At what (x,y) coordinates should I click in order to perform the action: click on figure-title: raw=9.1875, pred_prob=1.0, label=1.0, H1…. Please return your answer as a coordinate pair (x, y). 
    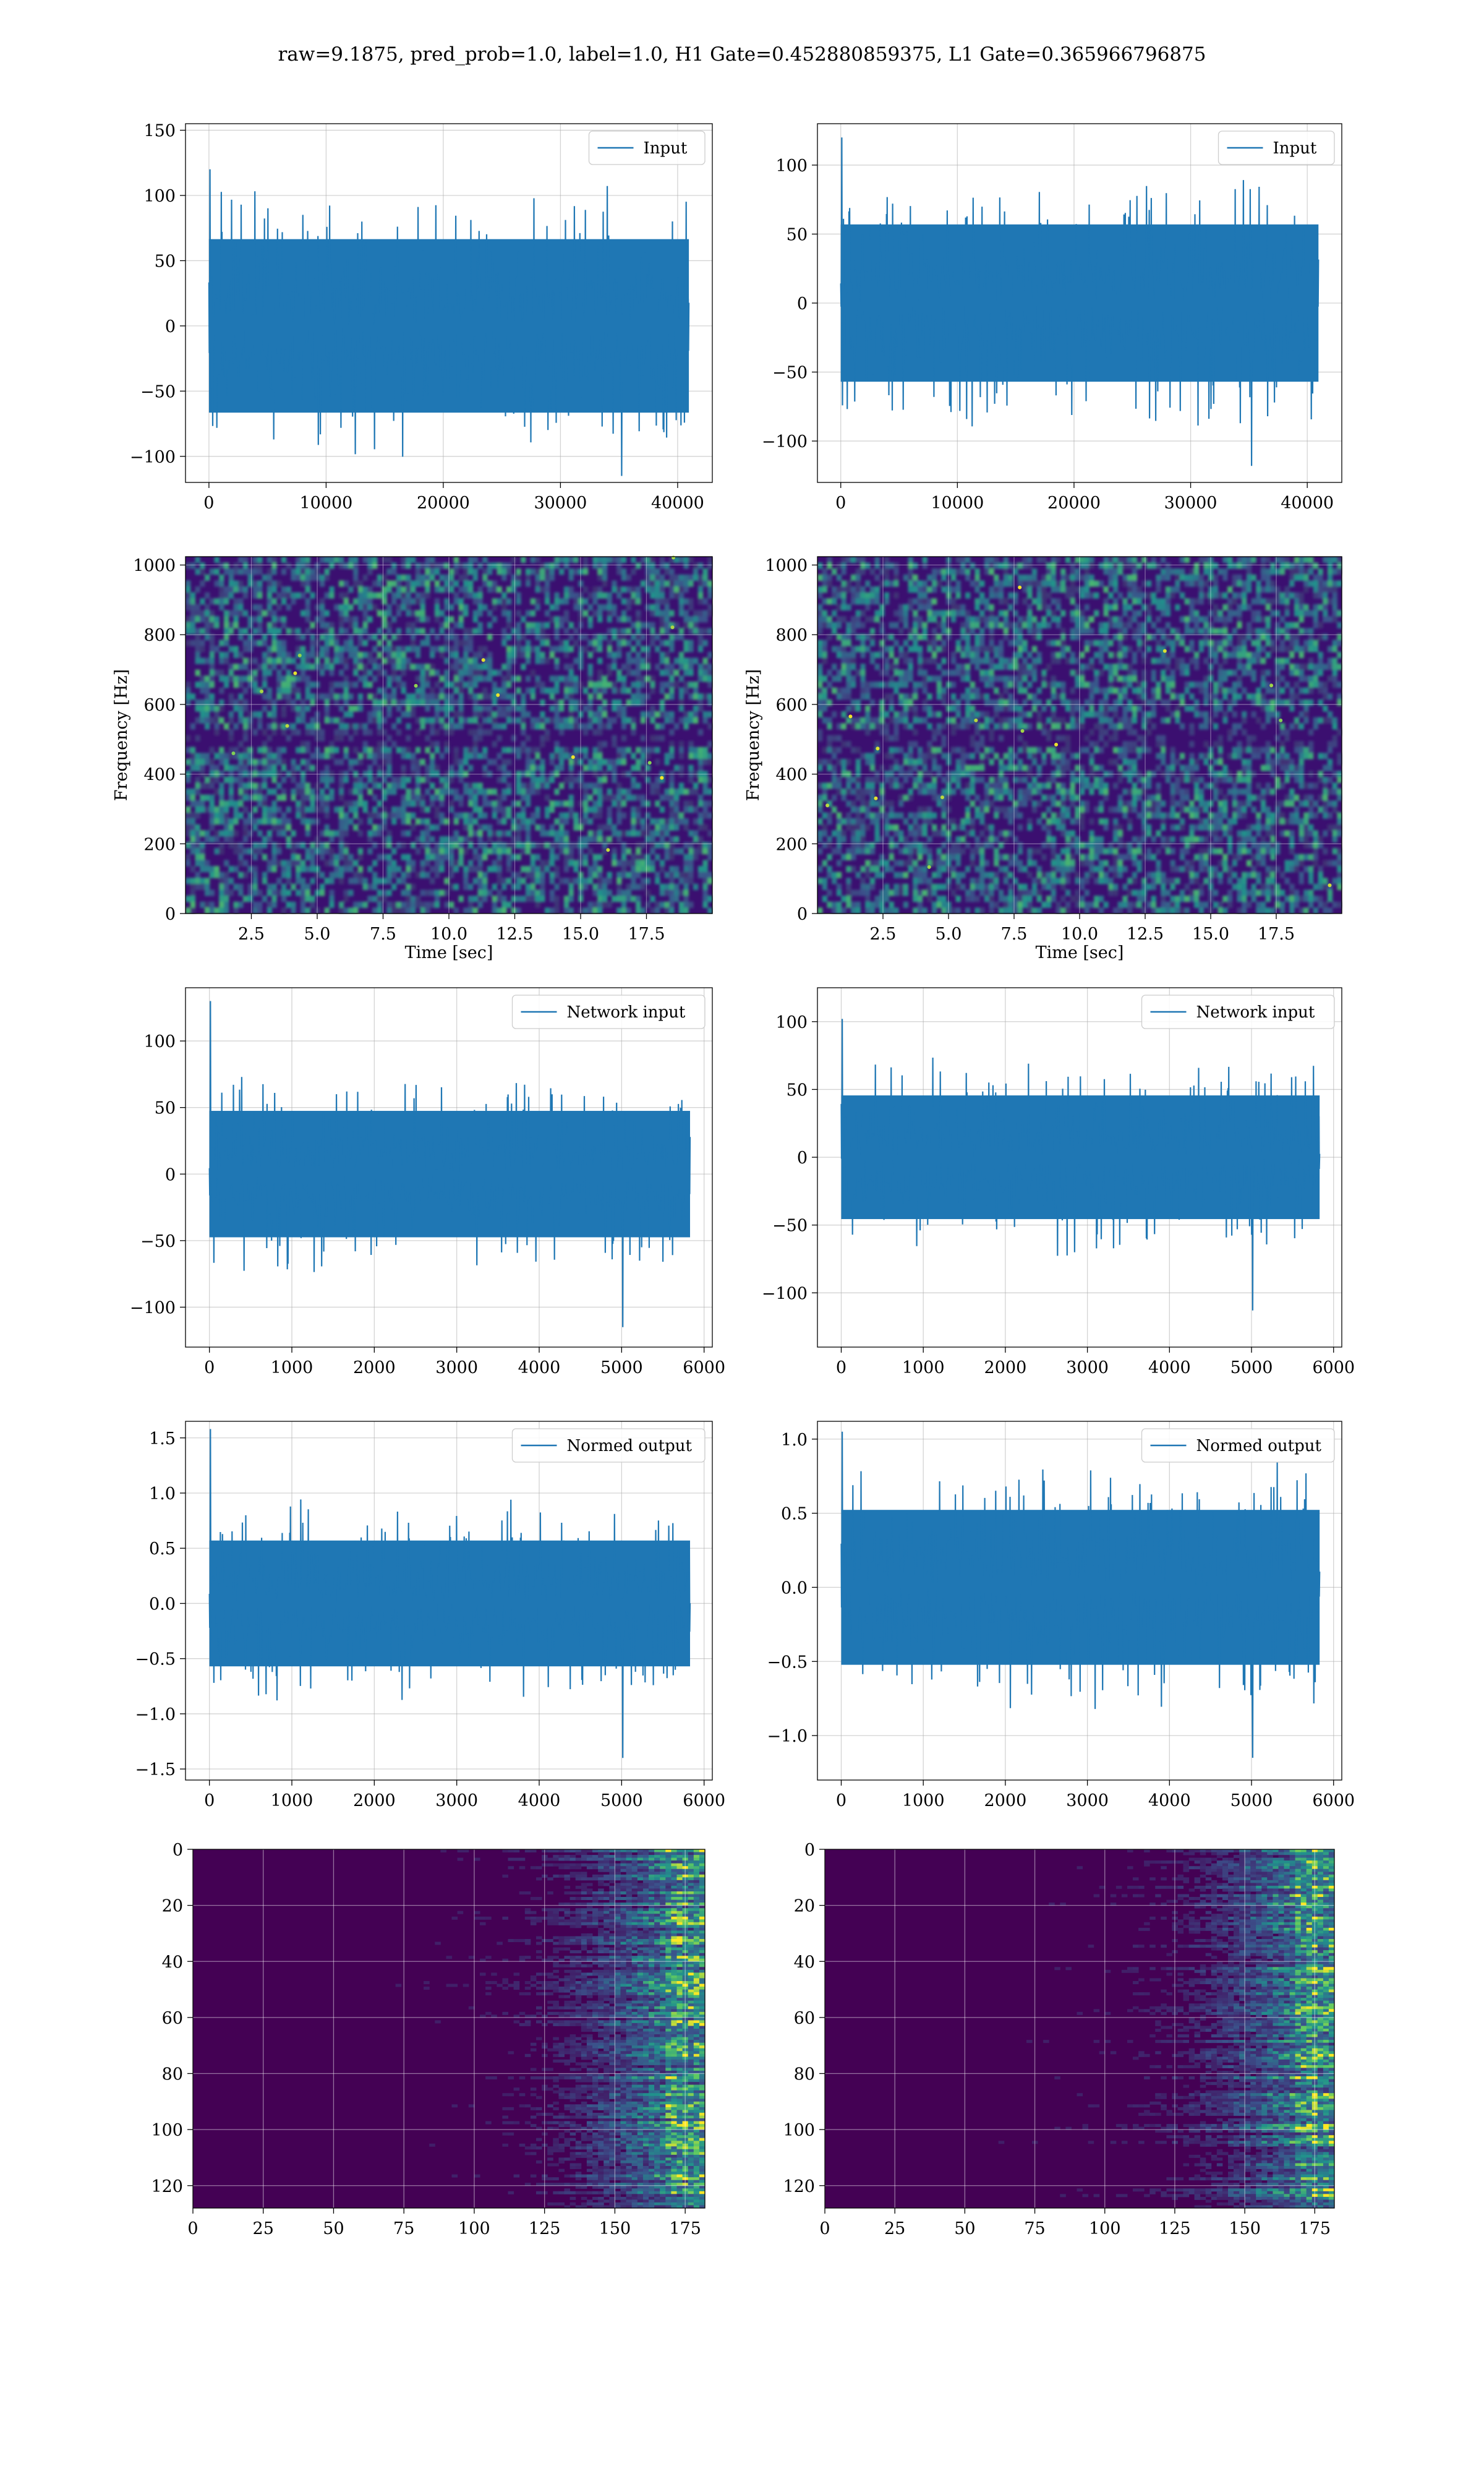
    Looking at the image, I should click on (742, 54).